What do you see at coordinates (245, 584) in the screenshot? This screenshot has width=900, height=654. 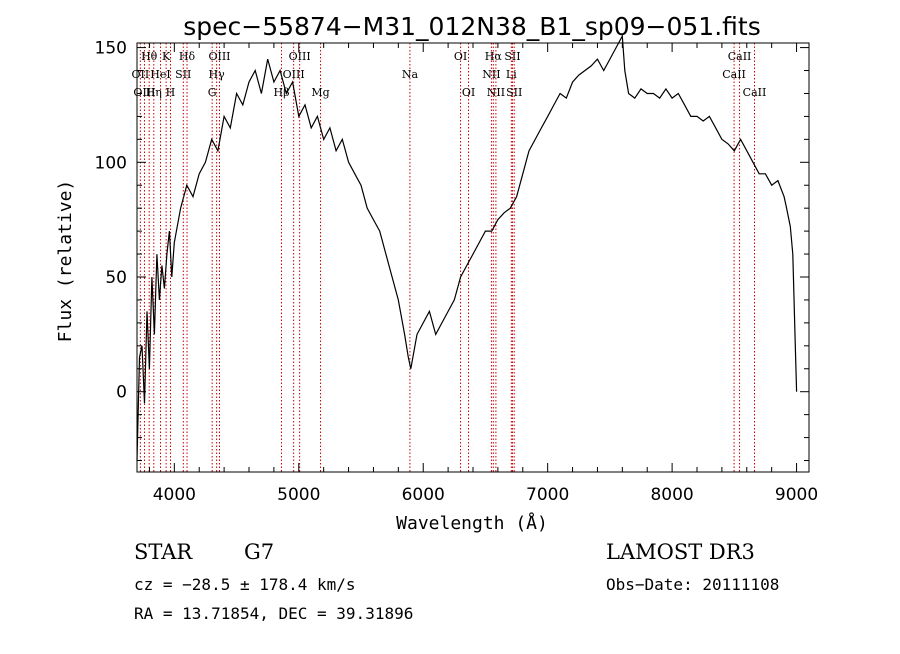 I see `redshift-velocity: cz = −28.5 ± 178.4 km/s` at bounding box center [245, 584].